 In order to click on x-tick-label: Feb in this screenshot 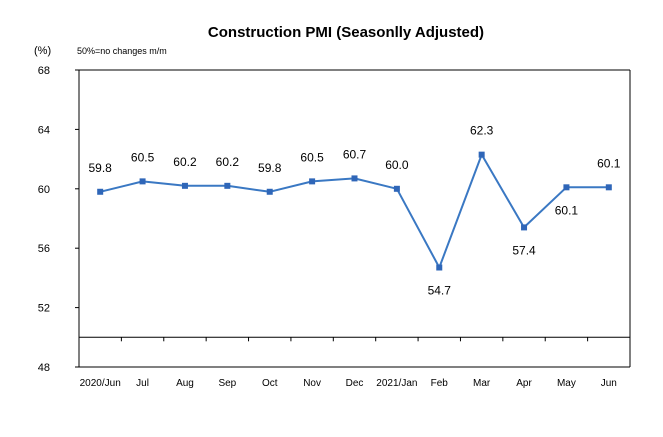, I will do `click(440, 383)`.